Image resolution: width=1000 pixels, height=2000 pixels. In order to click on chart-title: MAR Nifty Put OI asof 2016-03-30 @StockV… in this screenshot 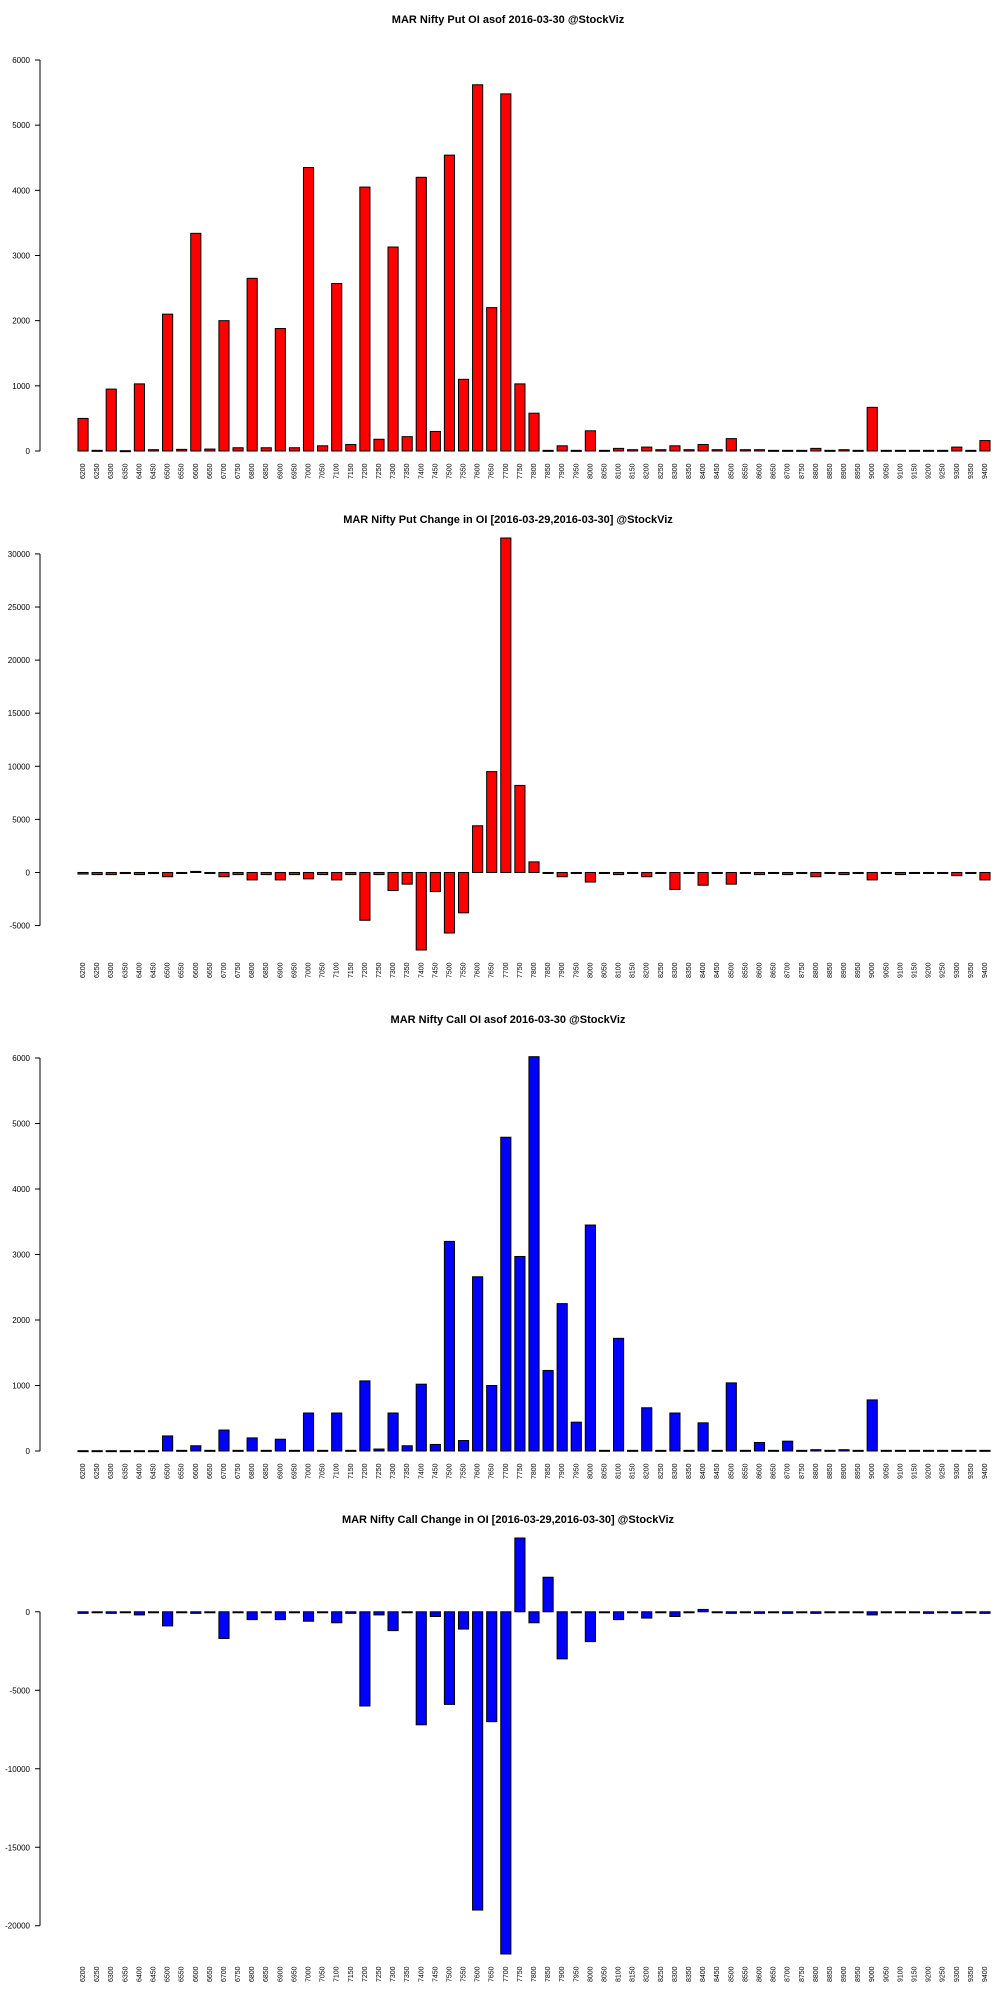, I will do `click(508, 20)`.